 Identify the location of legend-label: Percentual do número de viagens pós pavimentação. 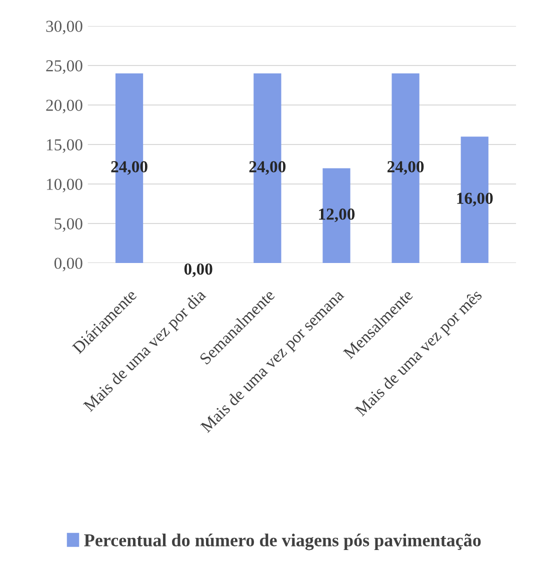
(282, 542).